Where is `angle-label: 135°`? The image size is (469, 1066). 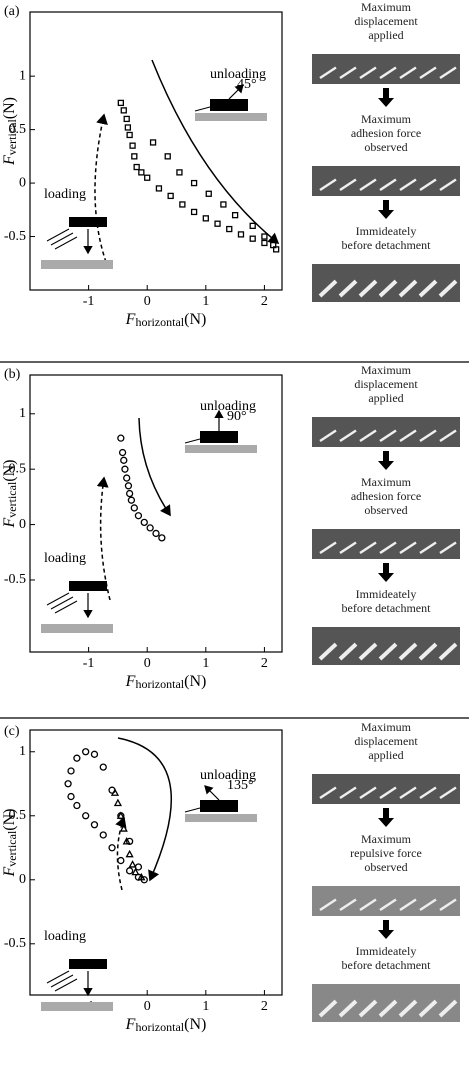 angle-label: 135° is located at coordinates (240, 785).